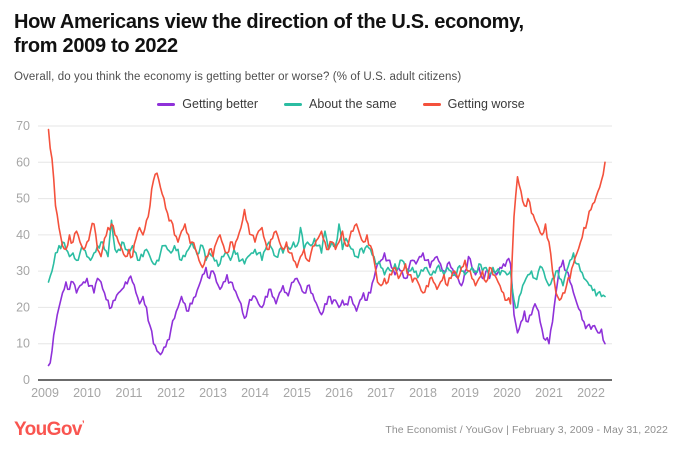 This screenshot has width=682, height=455. I want to click on y-tick-label-60: 60, so click(23, 162).